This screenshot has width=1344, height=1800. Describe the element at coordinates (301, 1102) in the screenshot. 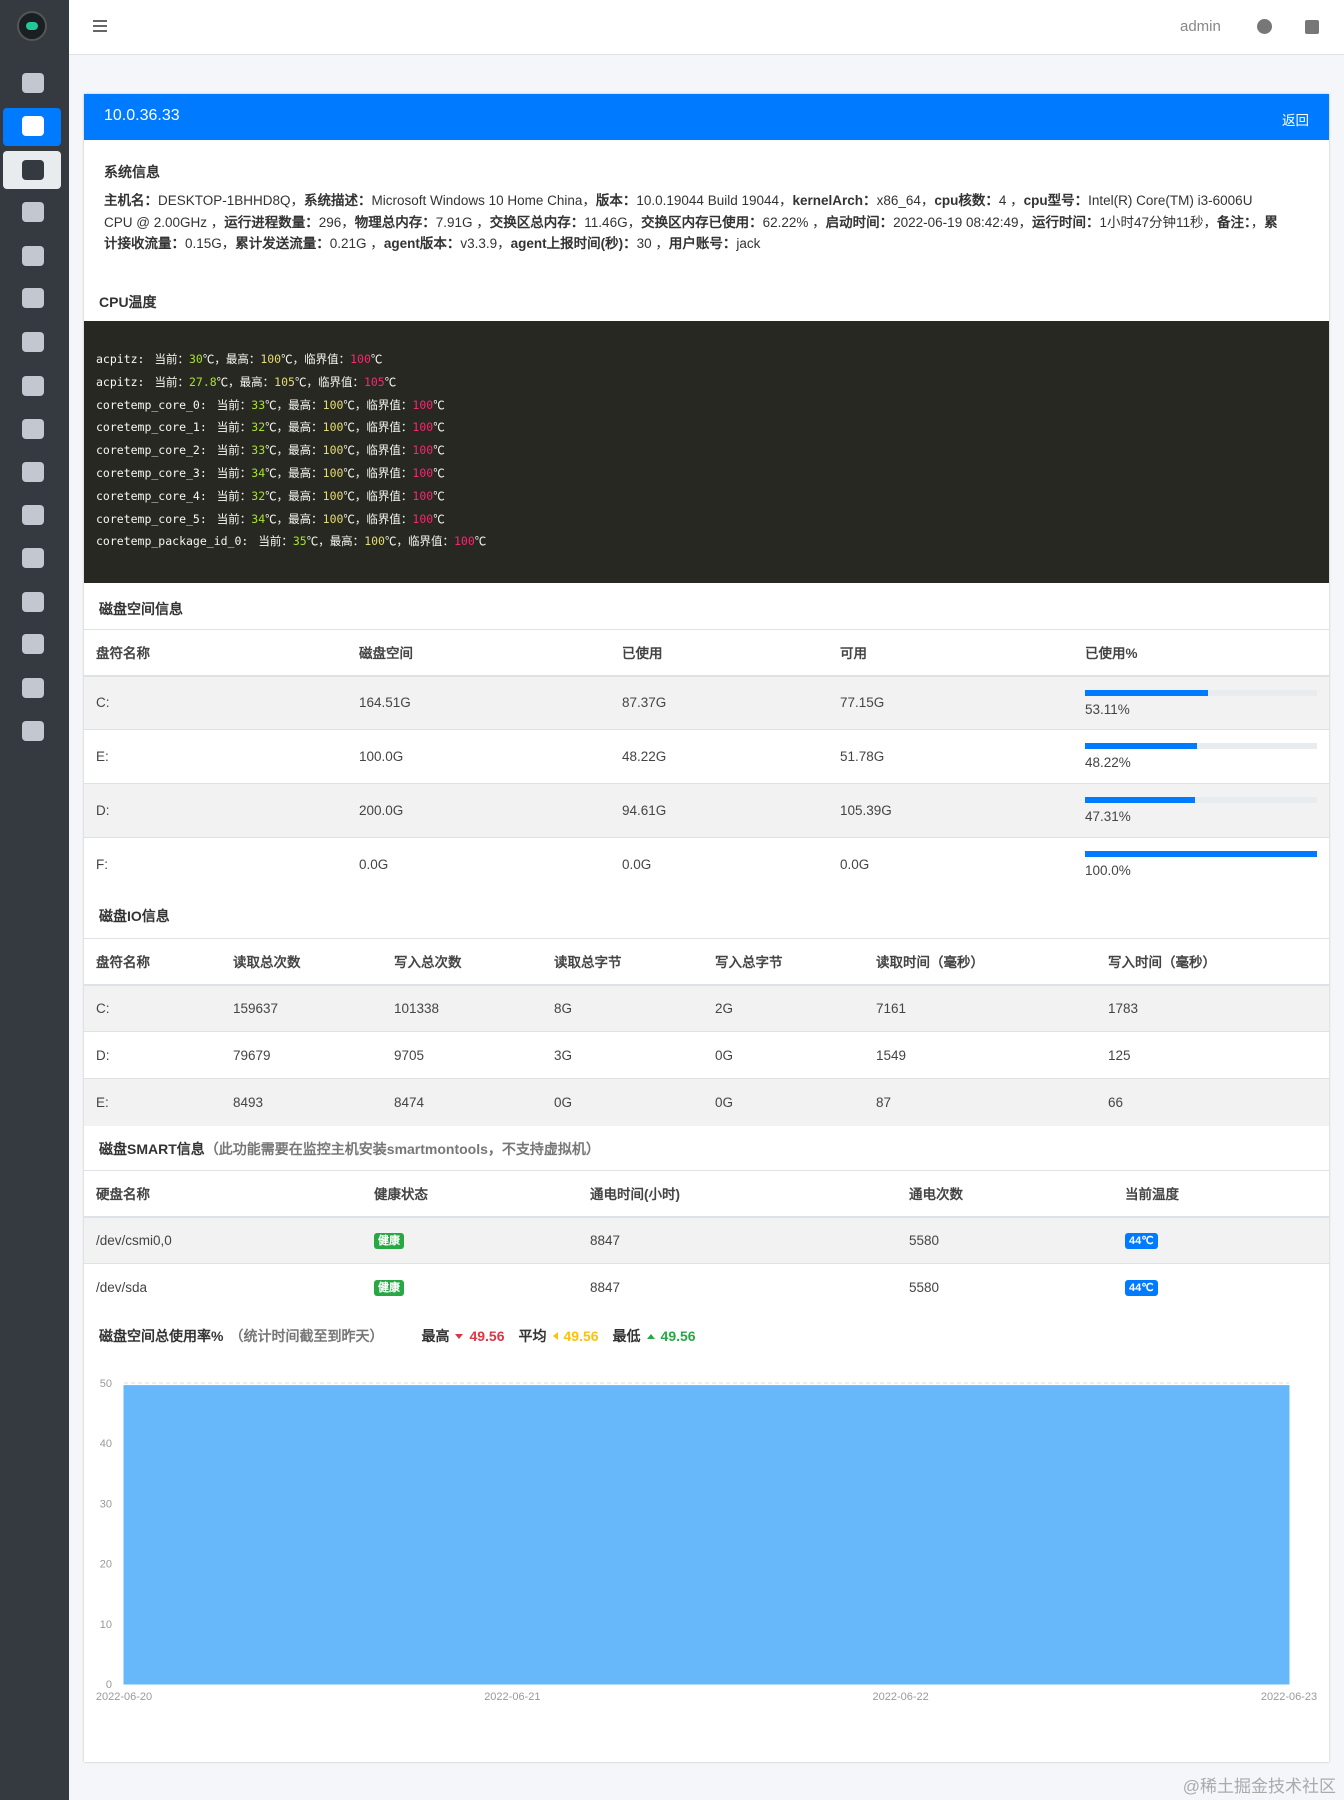

I see `cell: 8493` at that location.